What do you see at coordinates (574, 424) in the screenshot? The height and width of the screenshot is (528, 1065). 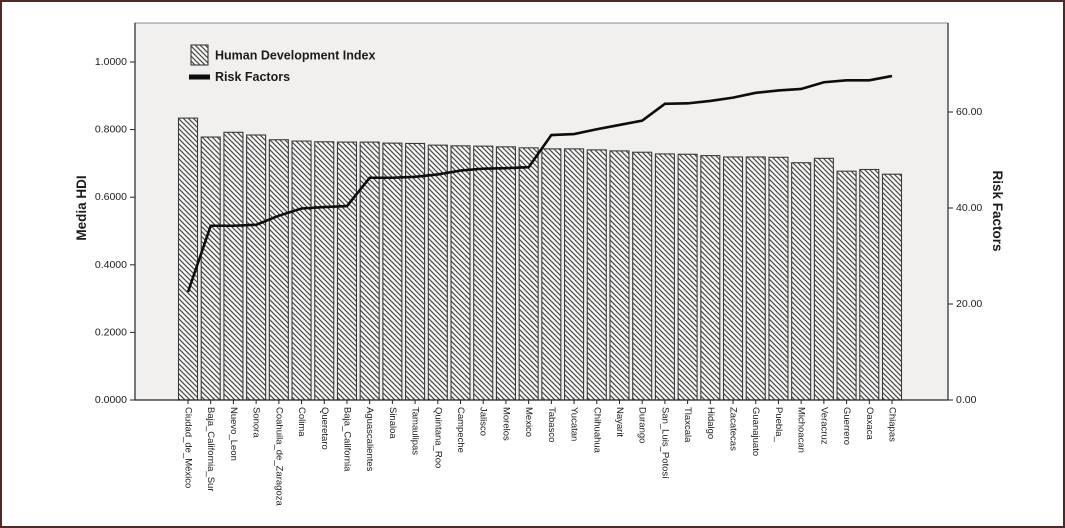 I see `x-axis-category-label: Yucatan` at bounding box center [574, 424].